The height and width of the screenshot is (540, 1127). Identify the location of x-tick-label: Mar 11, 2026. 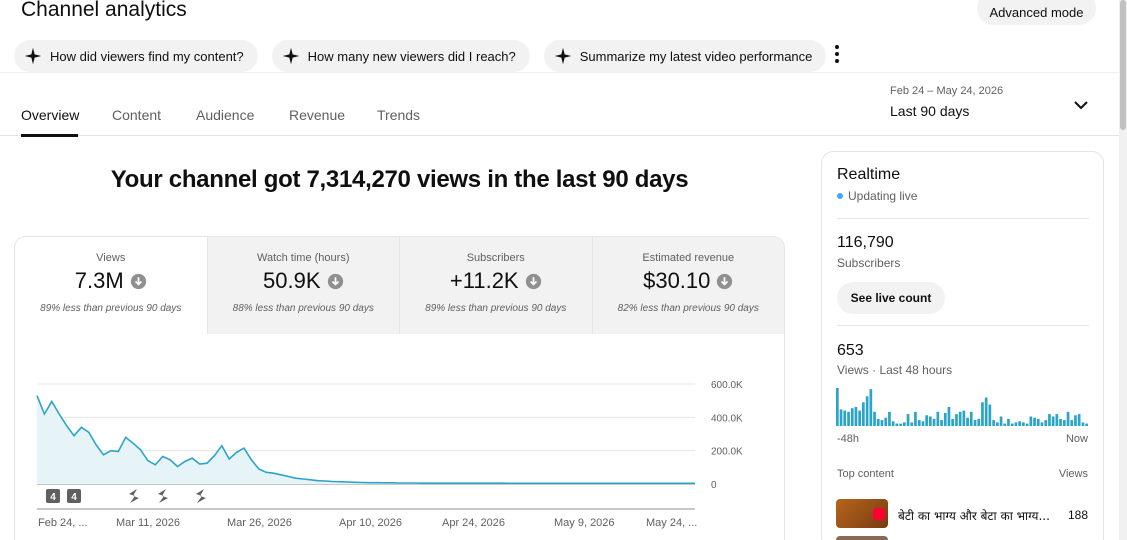
(148, 523).